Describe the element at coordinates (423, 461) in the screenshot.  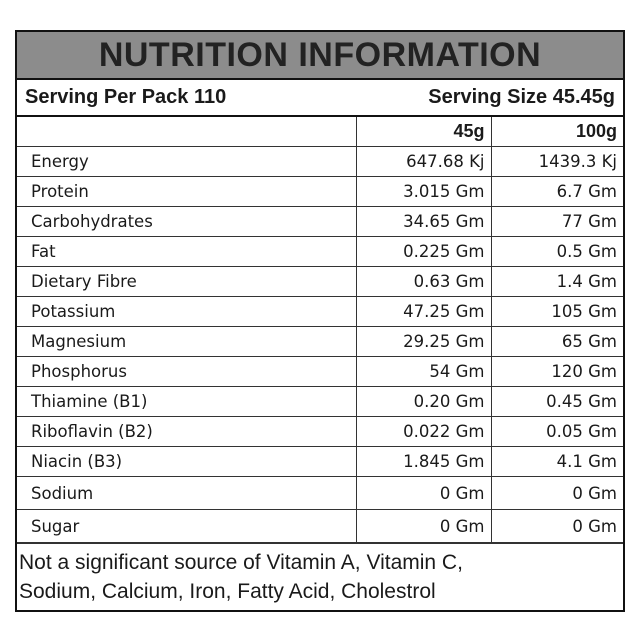
I see `nutrient-value: 1.845 Gm` at that location.